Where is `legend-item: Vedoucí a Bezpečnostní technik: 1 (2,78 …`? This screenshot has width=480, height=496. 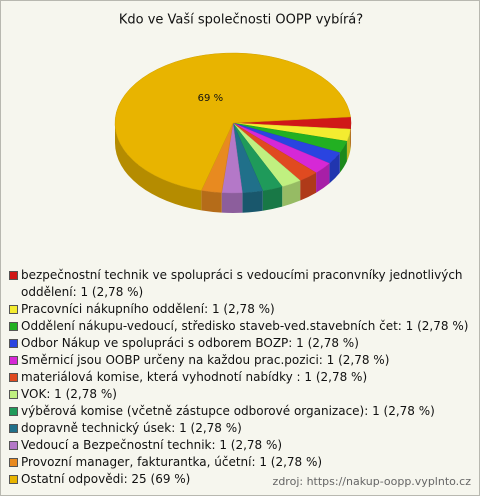
legend-item: Vedoucí a Bezpečnostní technik: 1 (2,78 … is located at coordinates (240, 445).